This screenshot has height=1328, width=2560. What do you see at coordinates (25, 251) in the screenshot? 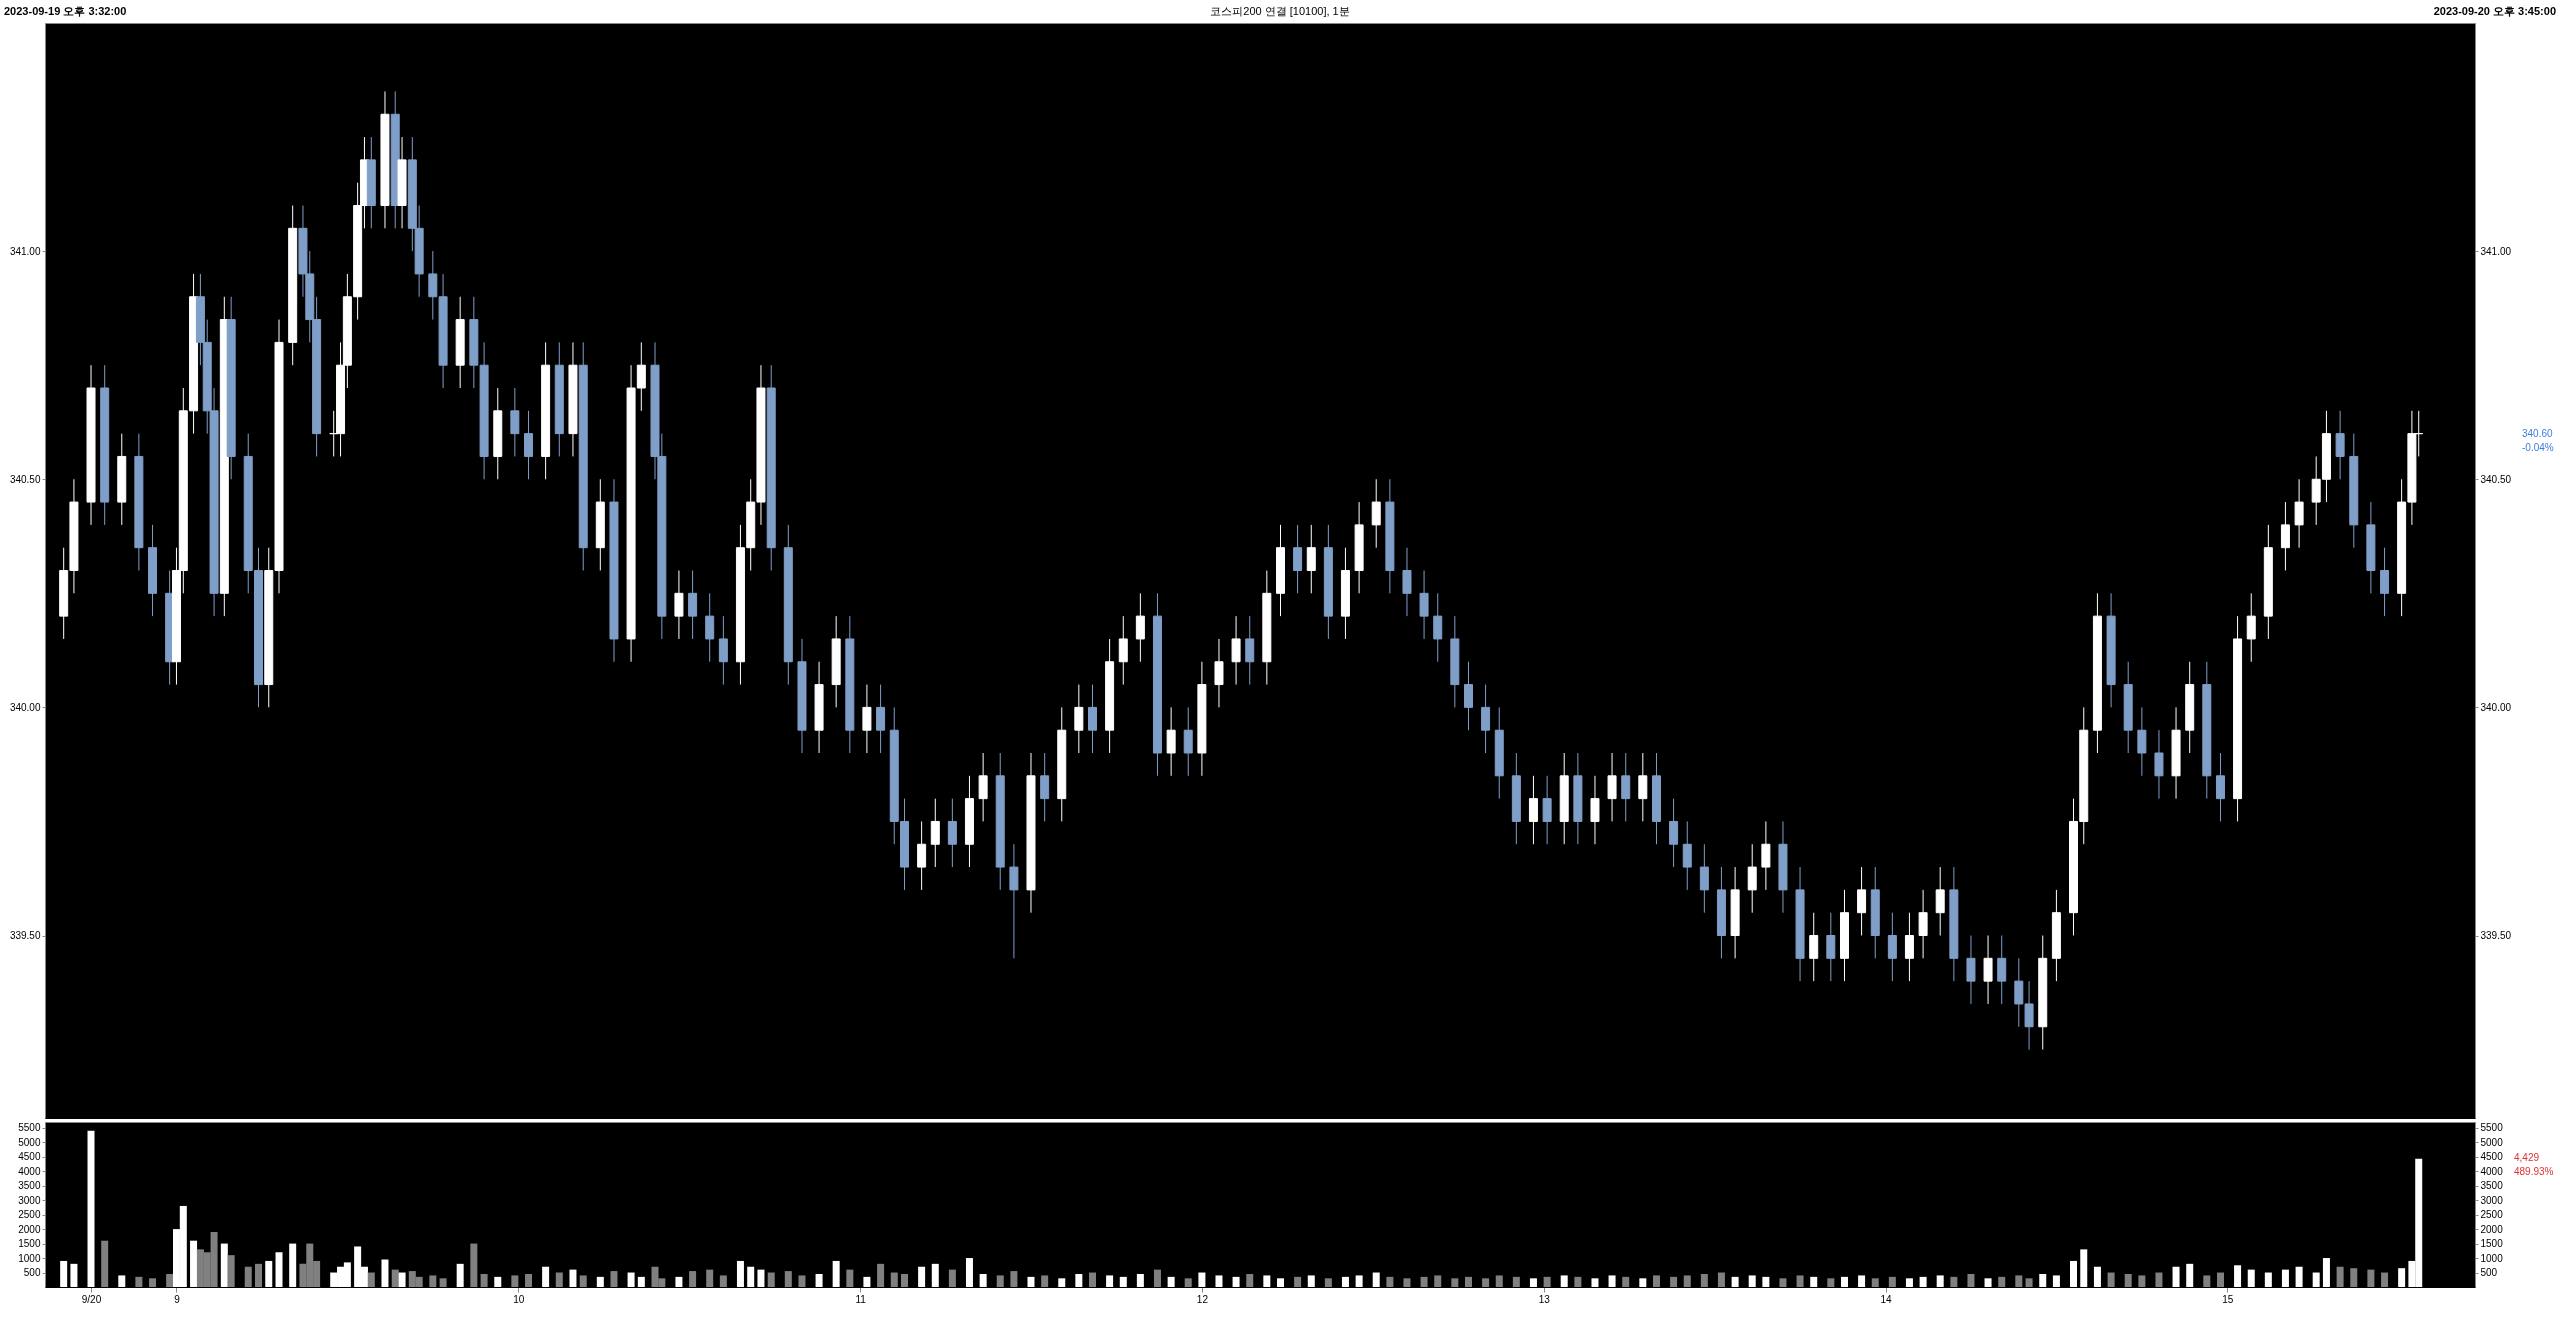
I see `y-tick-label: 341.00` at bounding box center [25, 251].